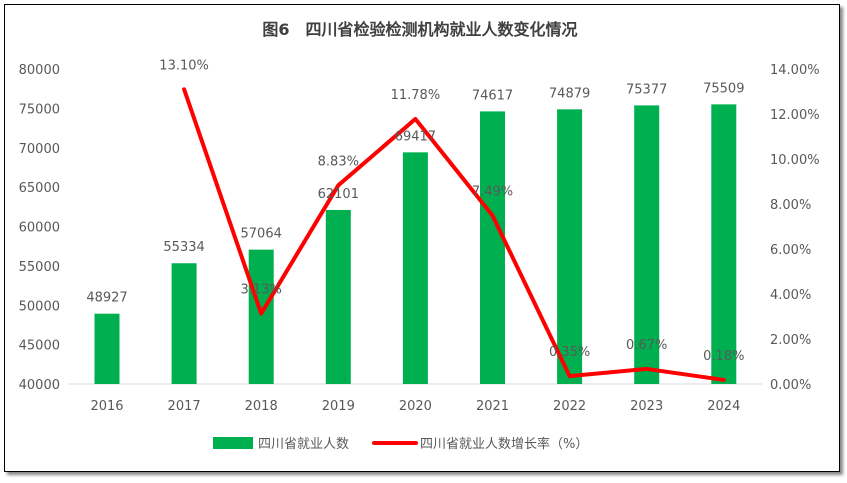 The image size is (847, 483). Describe the element at coordinates (569, 406) in the screenshot. I see `x-tick-label: 2022` at that location.